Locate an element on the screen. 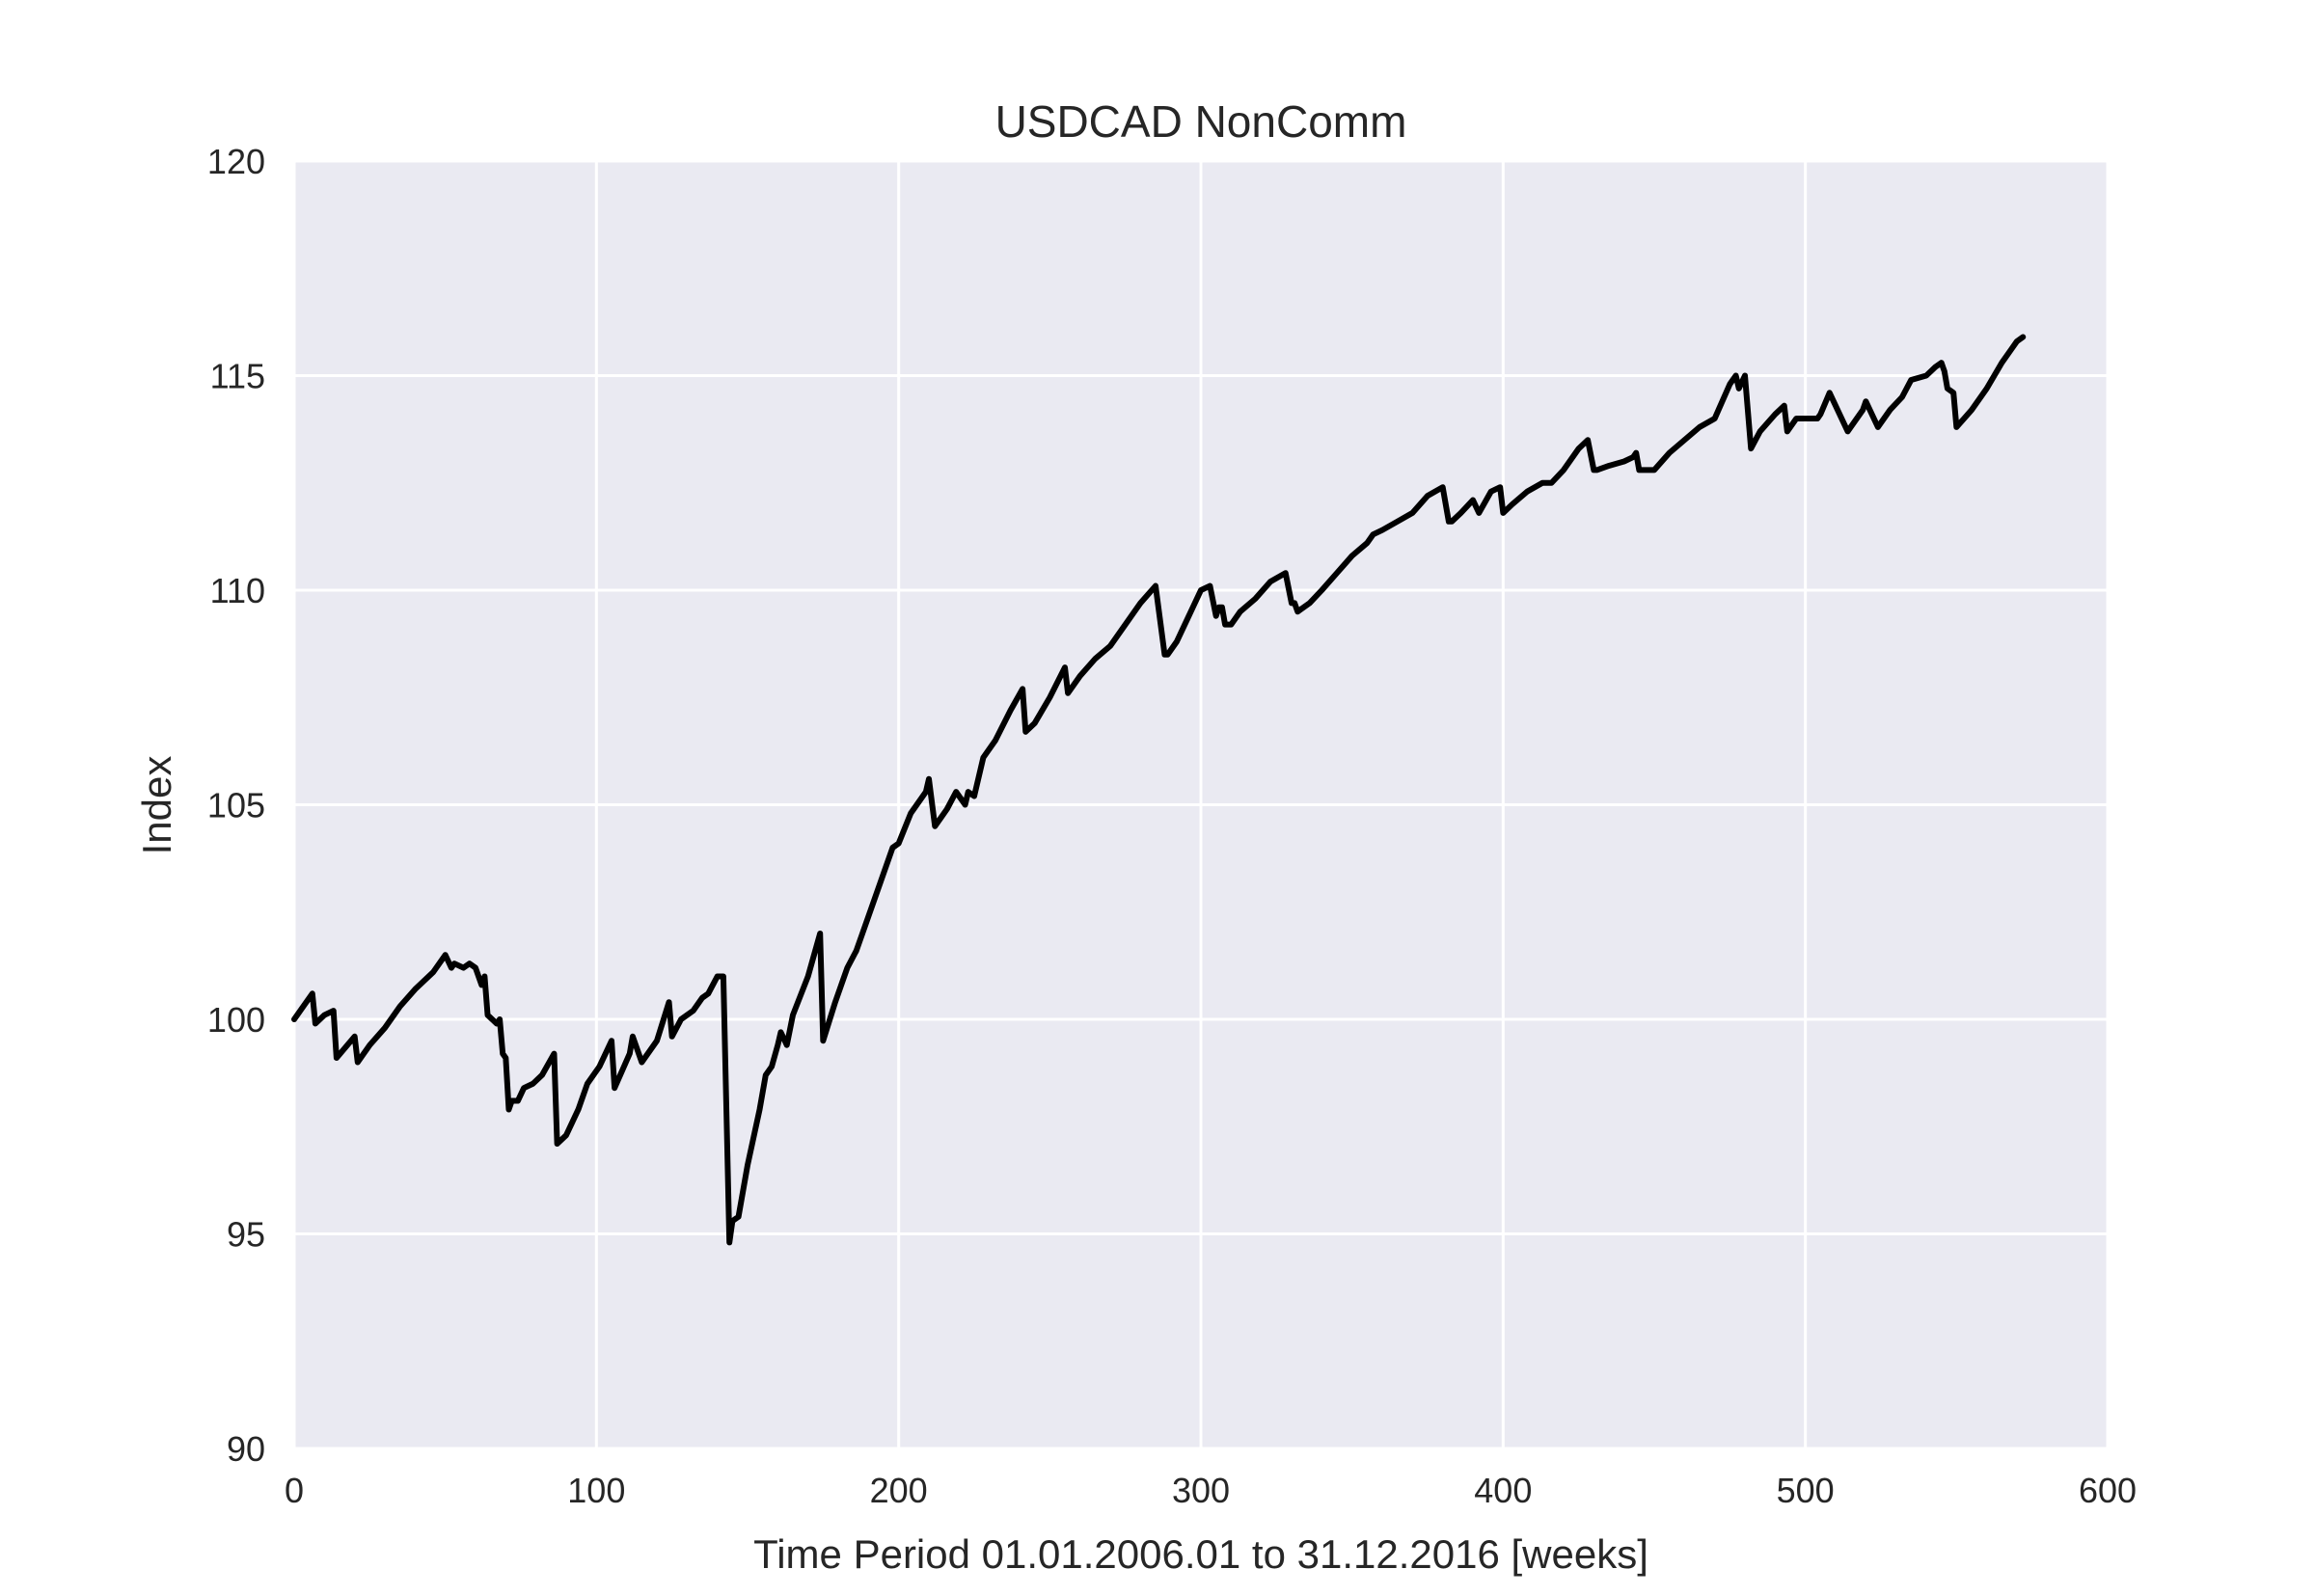 Image resolution: width=2315 pixels, height=1596 pixels. y-tick-label: 90 is located at coordinates (246, 1449).